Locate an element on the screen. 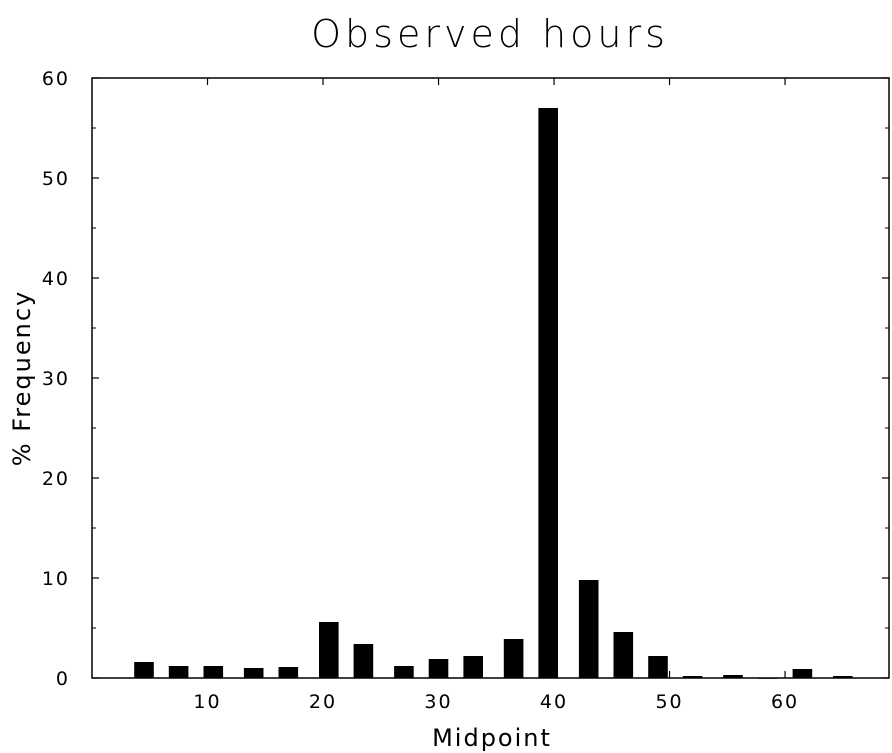 This screenshot has width=892, height=753. x-tick-label: 50 is located at coordinates (669, 702).